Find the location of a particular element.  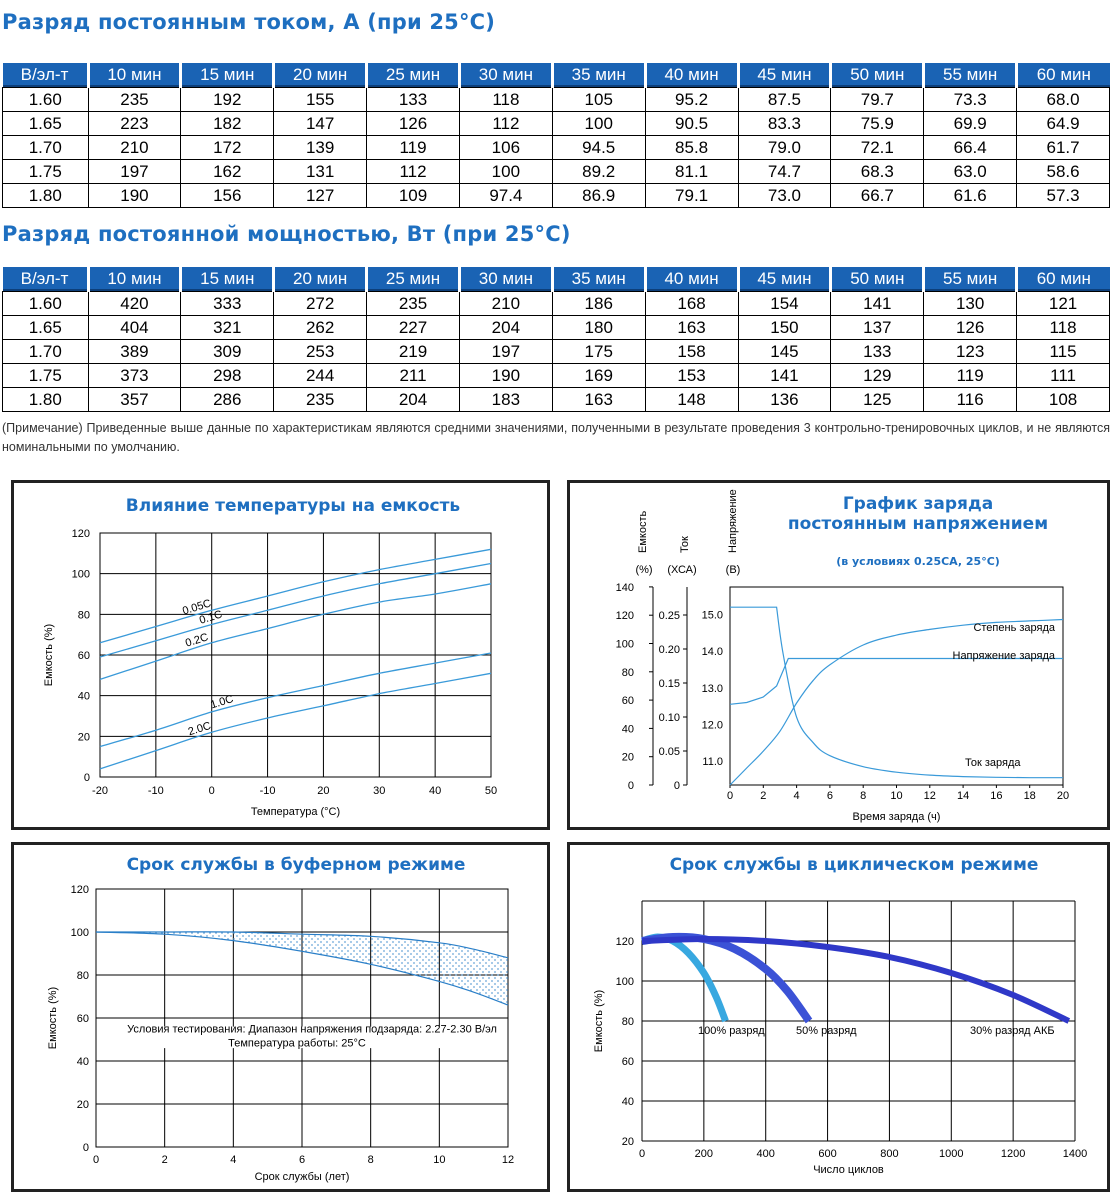

power-table-cell: 145 is located at coordinates (784, 351).